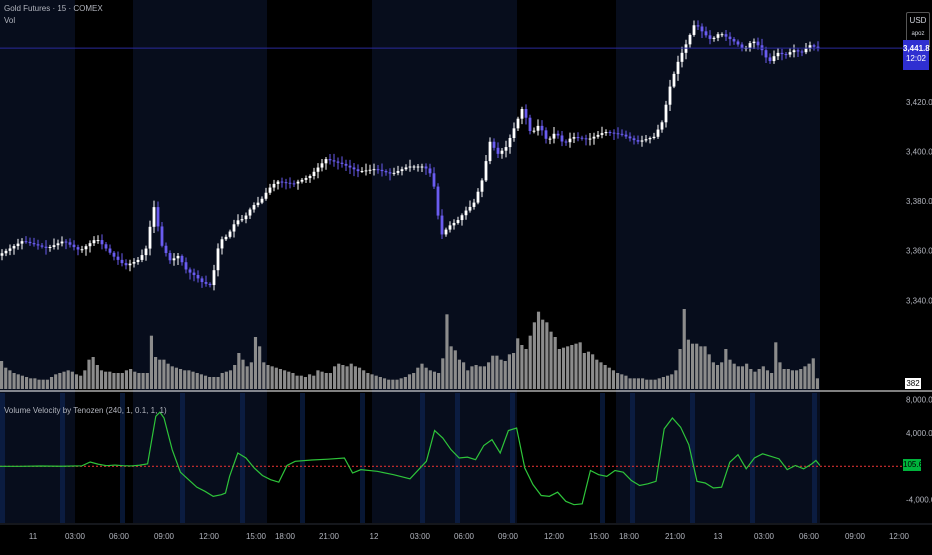 This screenshot has width=932, height=555. Describe the element at coordinates (10, 20) in the screenshot. I see `volume-label: Vol` at that location.